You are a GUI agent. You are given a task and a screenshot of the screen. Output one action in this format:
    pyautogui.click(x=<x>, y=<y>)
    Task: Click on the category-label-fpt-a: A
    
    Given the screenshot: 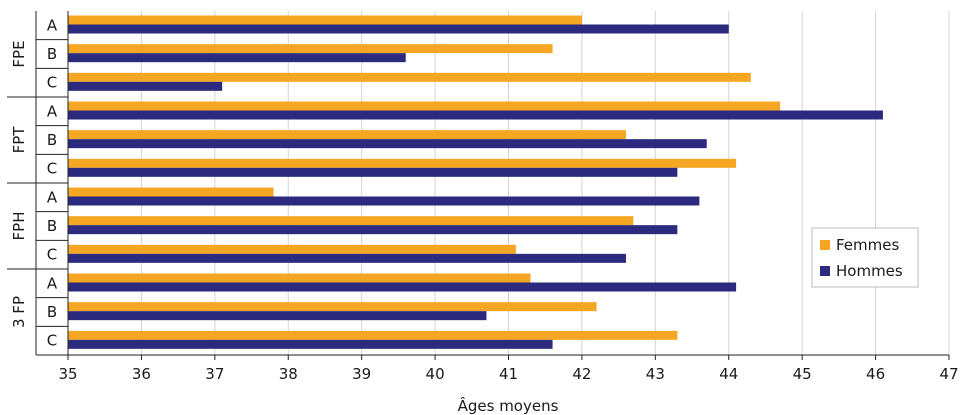 What is the action you would take?
    pyautogui.click(x=52, y=111)
    